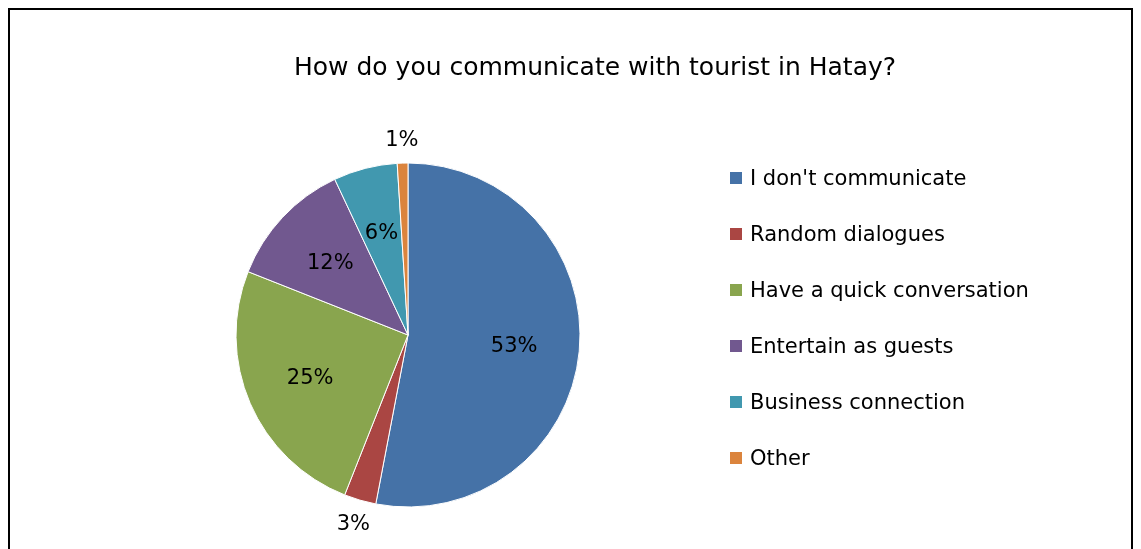 This screenshot has height=549, width=1141. I want to click on data-label: 12%, so click(330, 262).